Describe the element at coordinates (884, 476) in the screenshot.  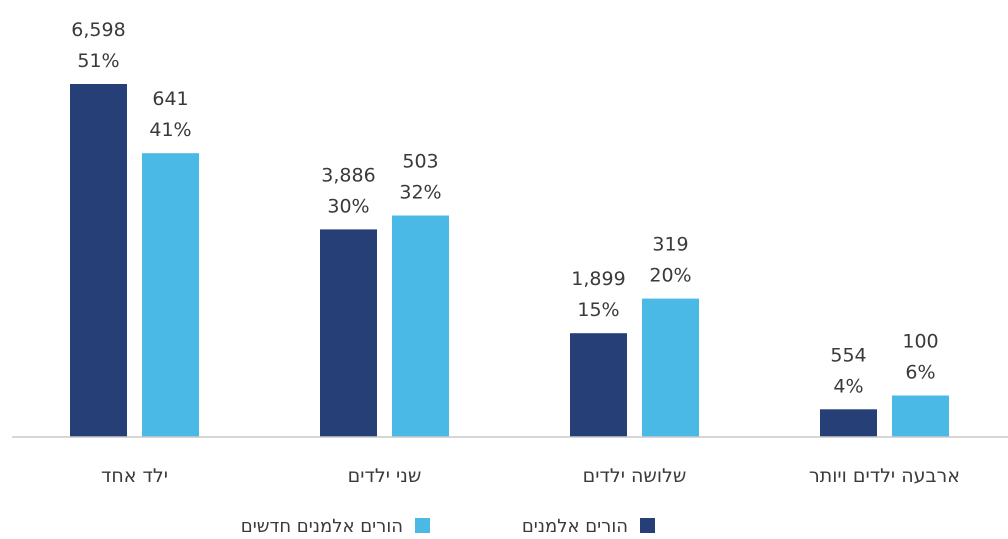
I see `category-label-4: ארבעה ילדים ויותר` at that location.